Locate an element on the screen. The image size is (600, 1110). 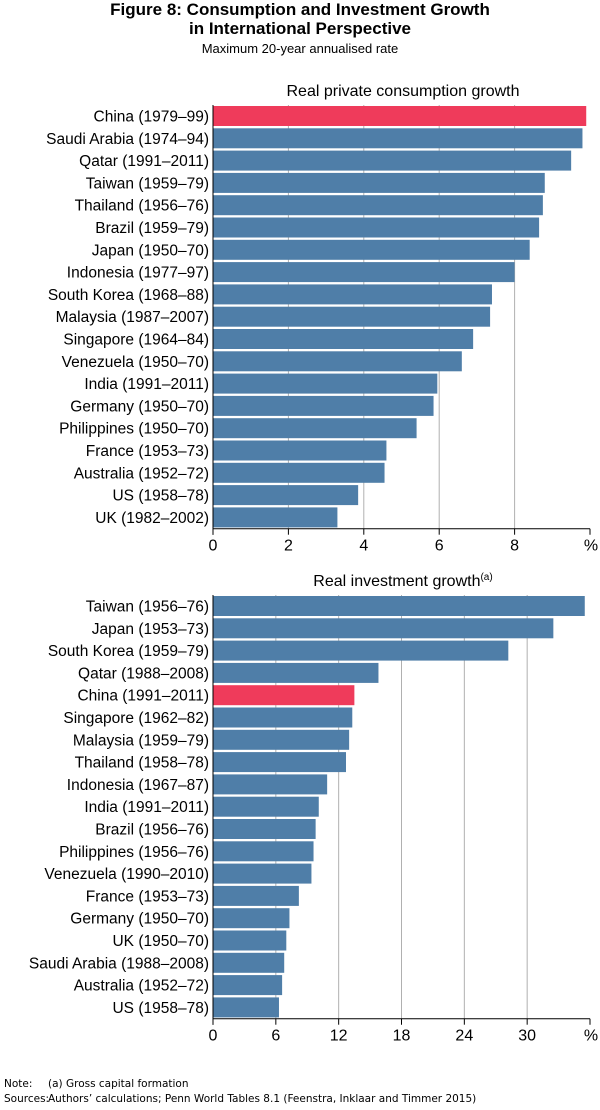
category-label-1-10: Brazil (1956–76) is located at coordinates (152, 830).